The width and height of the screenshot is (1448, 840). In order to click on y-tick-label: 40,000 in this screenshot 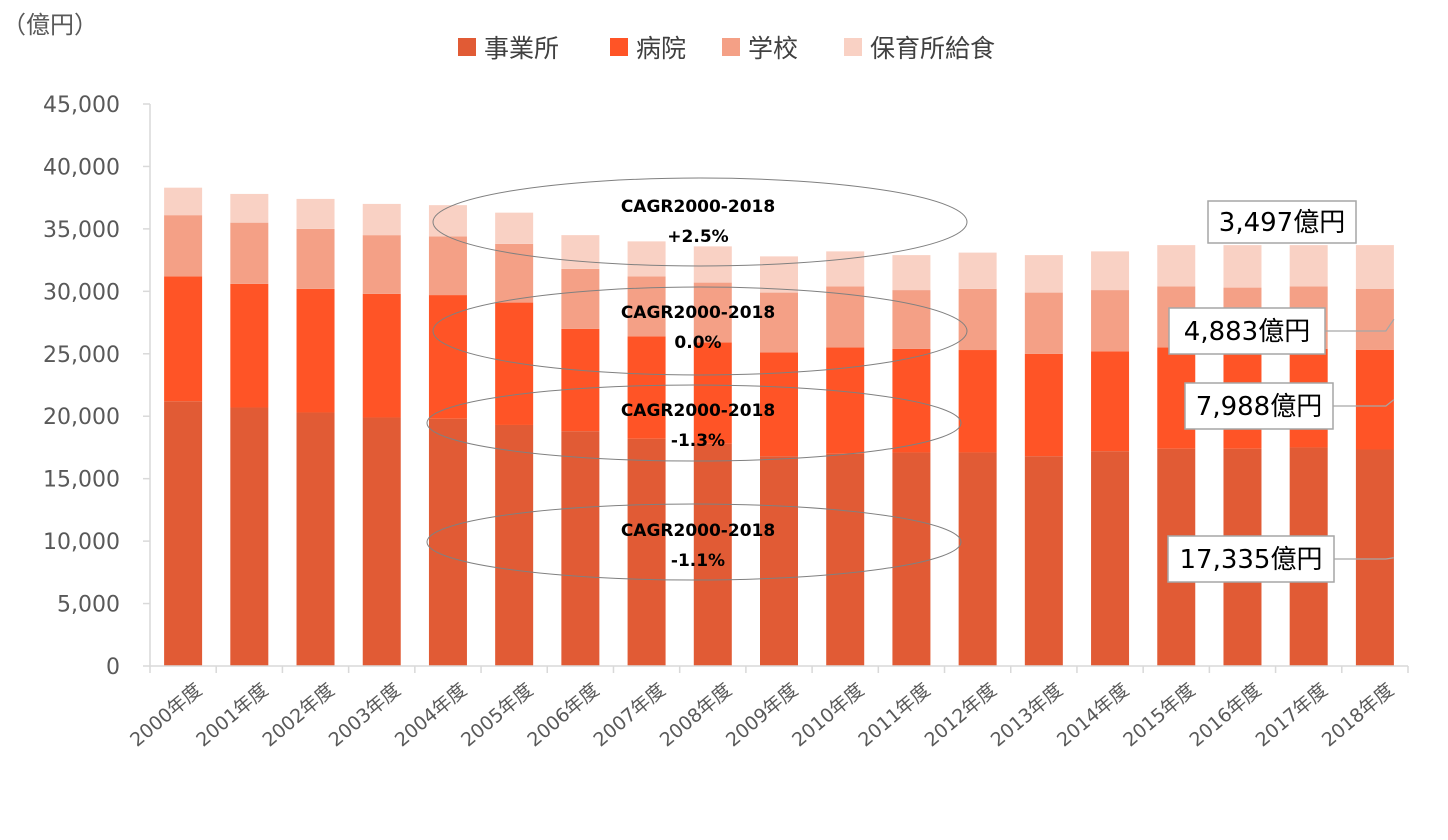, I will do `click(81, 167)`.